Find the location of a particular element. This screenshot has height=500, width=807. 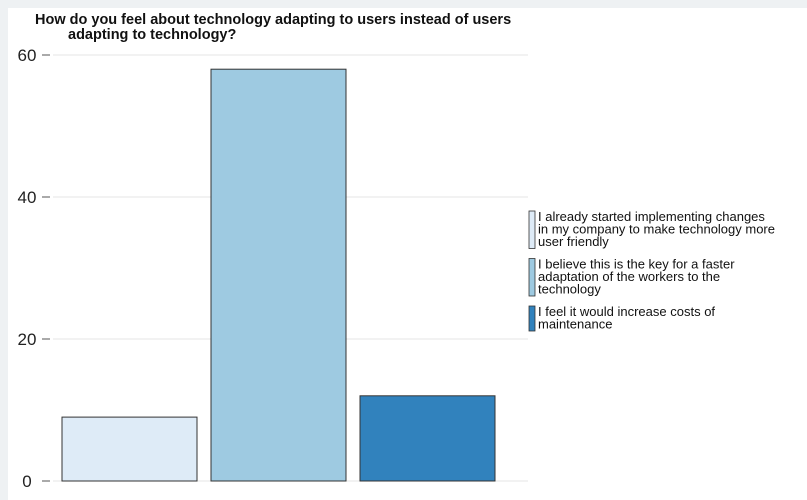

legend-label-line: I already started implementing changes is located at coordinates (651, 216).